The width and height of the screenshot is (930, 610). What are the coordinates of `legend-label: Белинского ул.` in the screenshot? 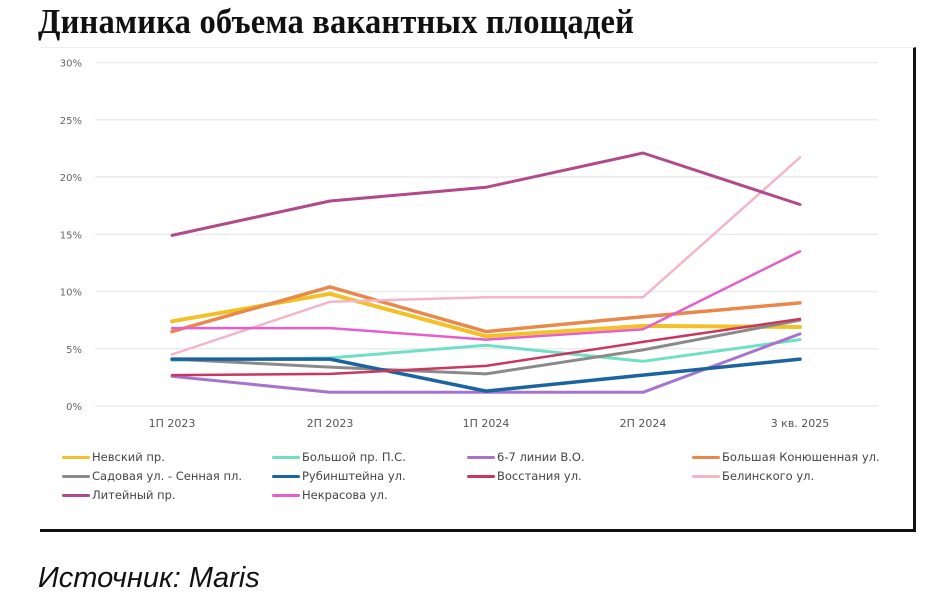 It's located at (768, 476).